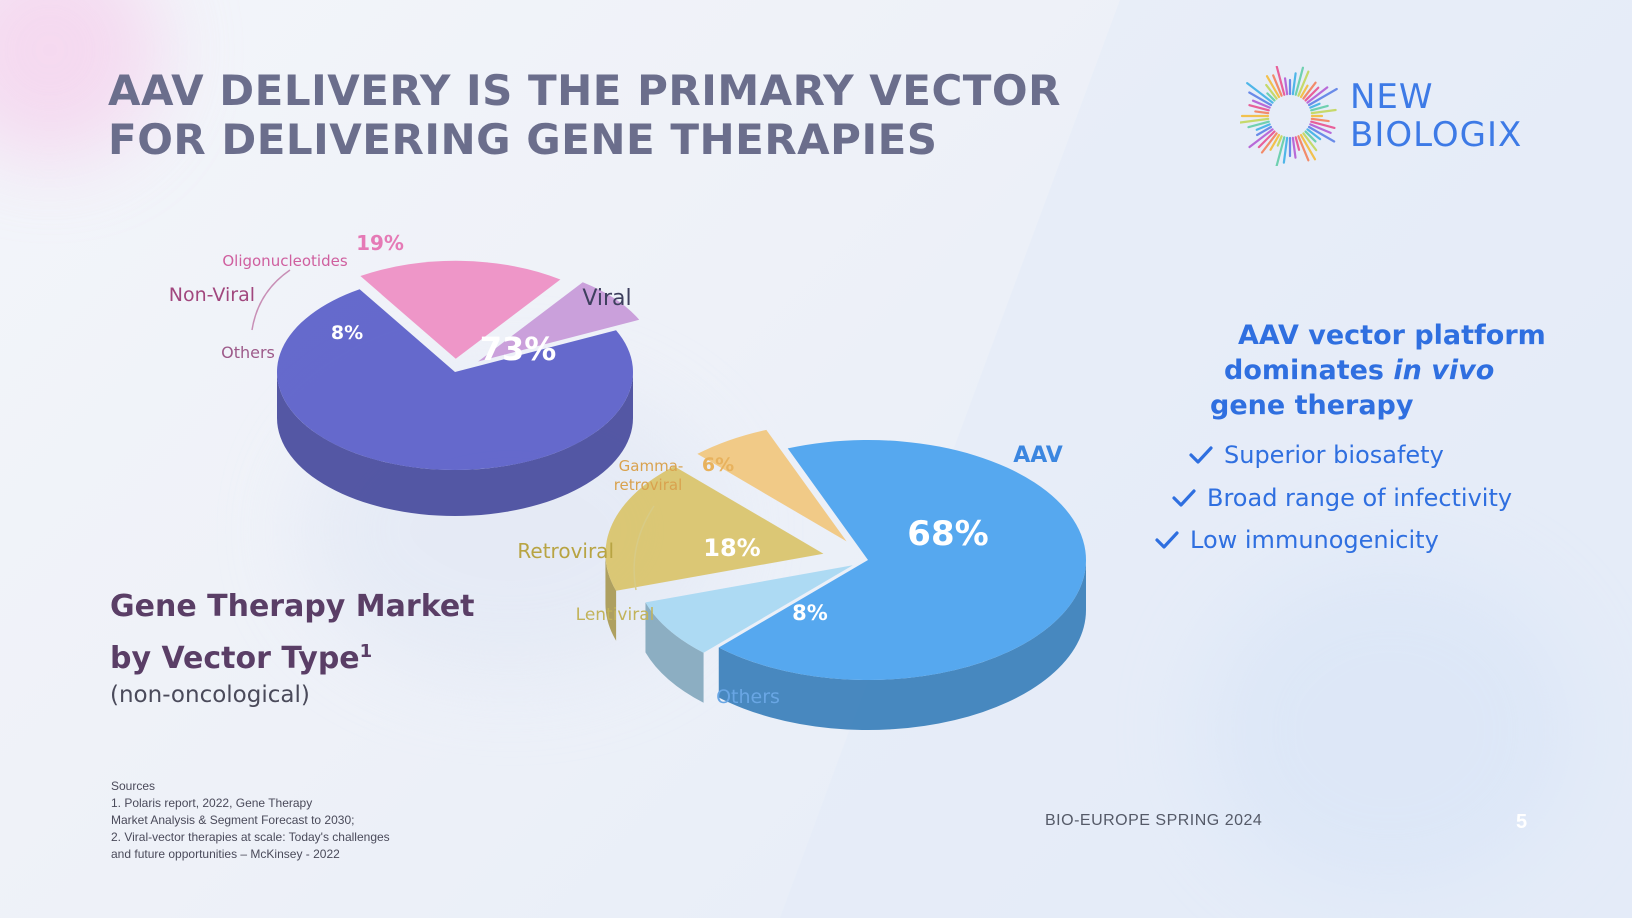 This screenshot has height=918, width=1632. I want to click on bullet-text: Broad range of infectivity, so click(1360, 498).